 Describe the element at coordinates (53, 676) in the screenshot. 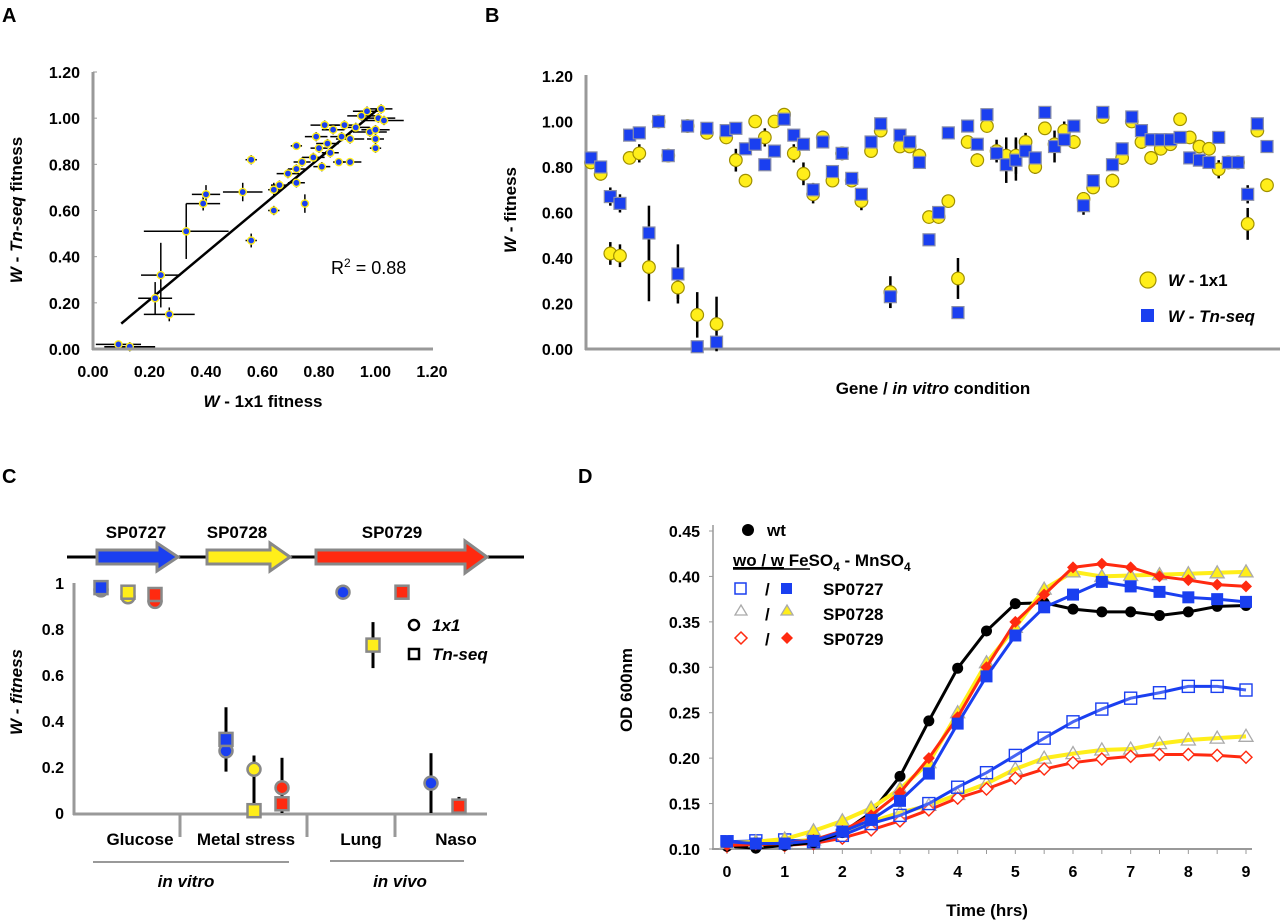

I see `y-tick-label: 0.6` at that location.